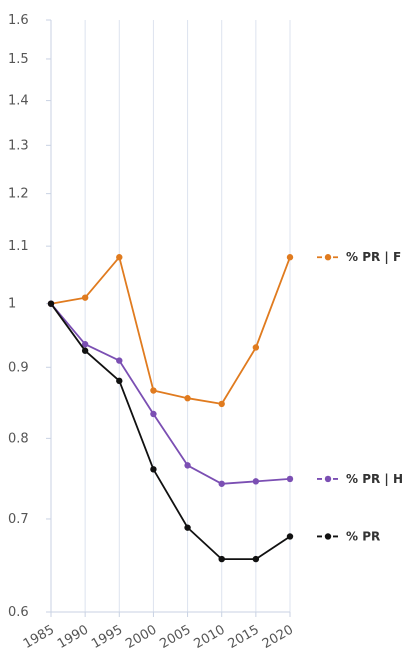 This screenshot has height=657, width=409. What do you see at coordinates (107, 637) in the screenshot?
I see `x-tick-label: 1995` at bounding box center [107, 637].